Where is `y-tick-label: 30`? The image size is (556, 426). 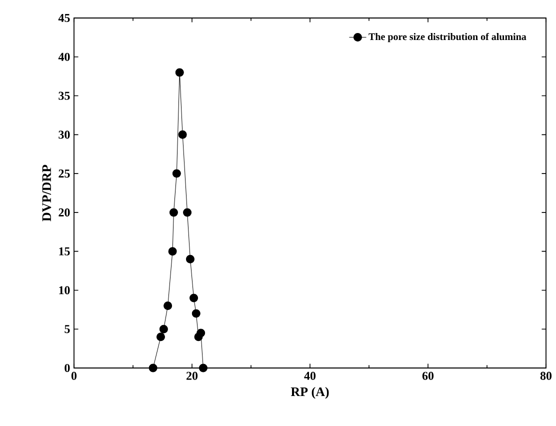
y-tick-label: 30 is located at coordinates (64, 134).